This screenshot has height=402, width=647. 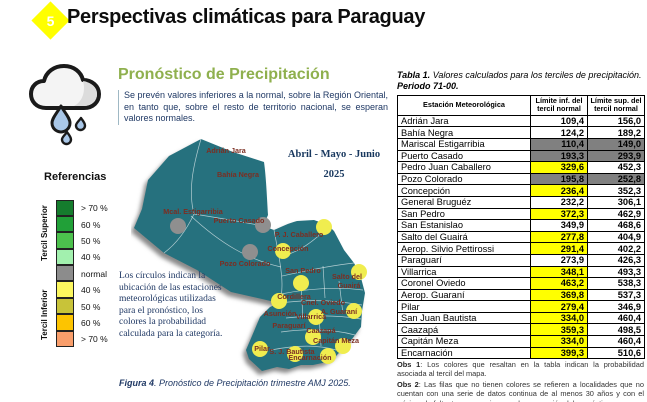 What do you see at coordinates (336, 340) in the screenshot?
I see `station-label: Capitán Meza` at bounding box center [336, 340].